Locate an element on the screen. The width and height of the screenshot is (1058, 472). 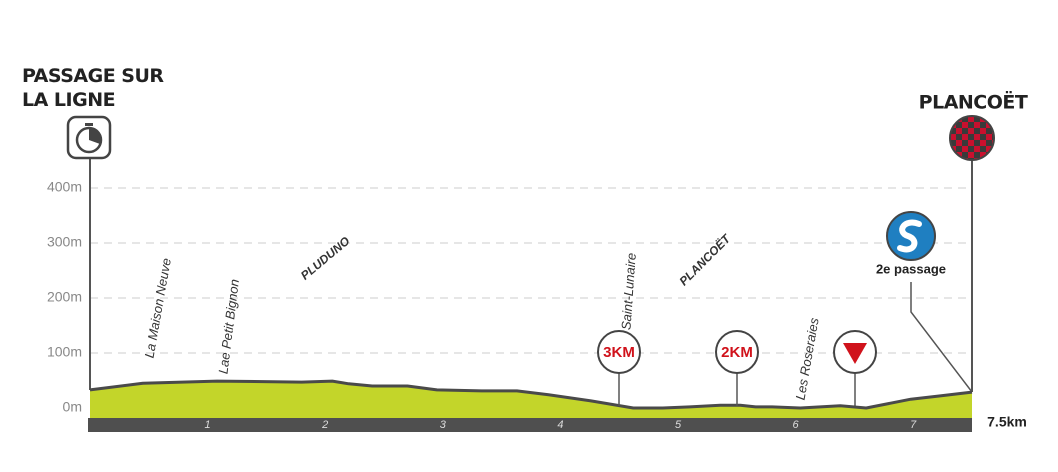
place-label: Saint-Lunaire is located at coordinates (628, 291).